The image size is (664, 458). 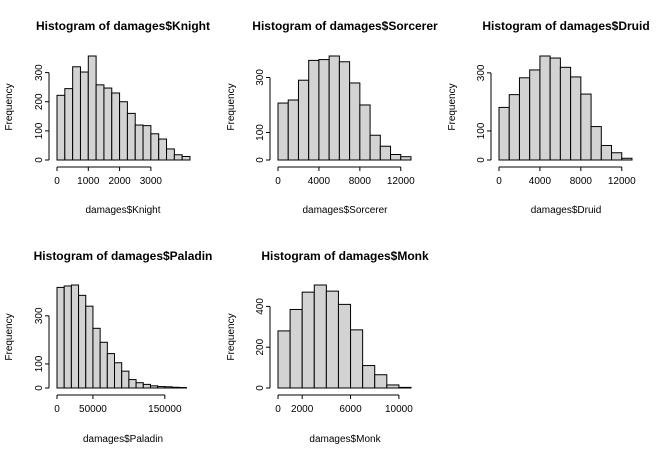 What do you see at coordinates (260, 160) in the screenshot?
I see `y-tick-label: 0` at bounding box center [260, 160].